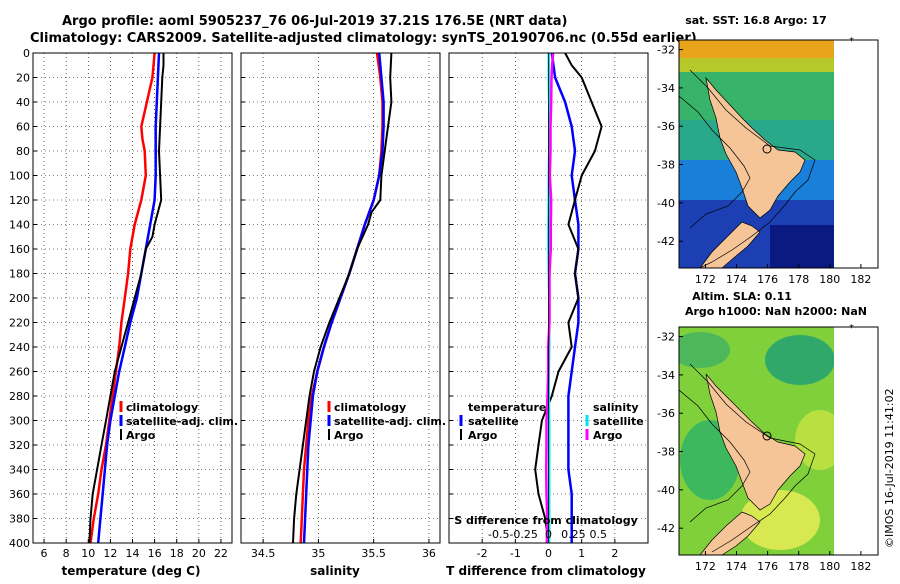 This screenshot has height=584, width=900. I want to click on sst-map, so click(756, 154).